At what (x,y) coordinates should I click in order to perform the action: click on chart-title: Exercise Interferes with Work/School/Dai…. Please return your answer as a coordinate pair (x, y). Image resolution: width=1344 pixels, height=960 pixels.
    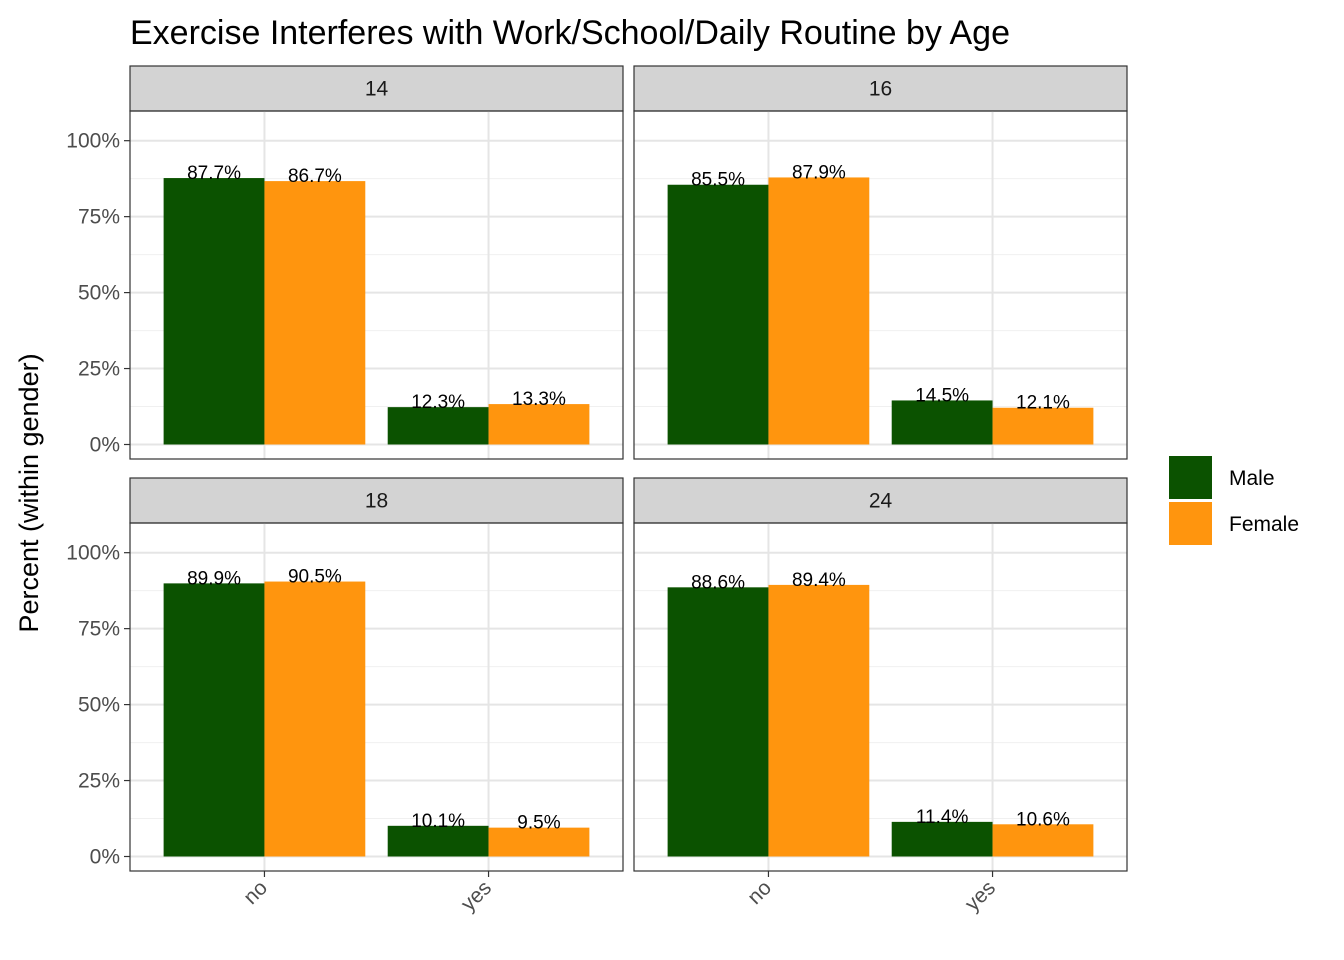
    Looking at the image, I should click on (570, 33).